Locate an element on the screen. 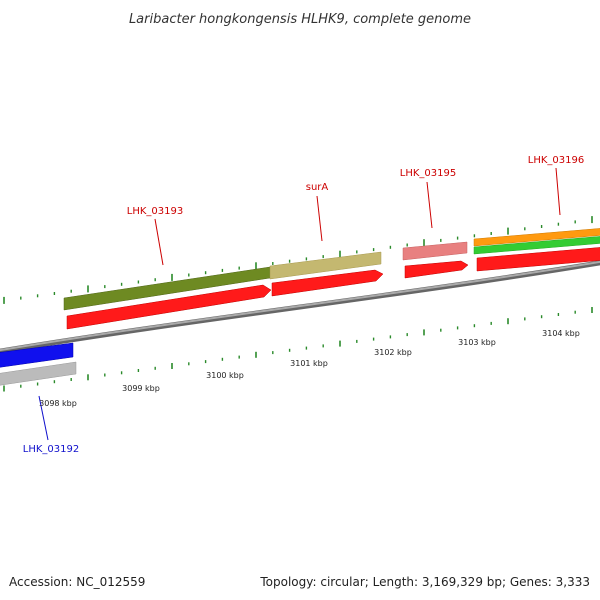  feature-ring is located at coordinates (331, 269).